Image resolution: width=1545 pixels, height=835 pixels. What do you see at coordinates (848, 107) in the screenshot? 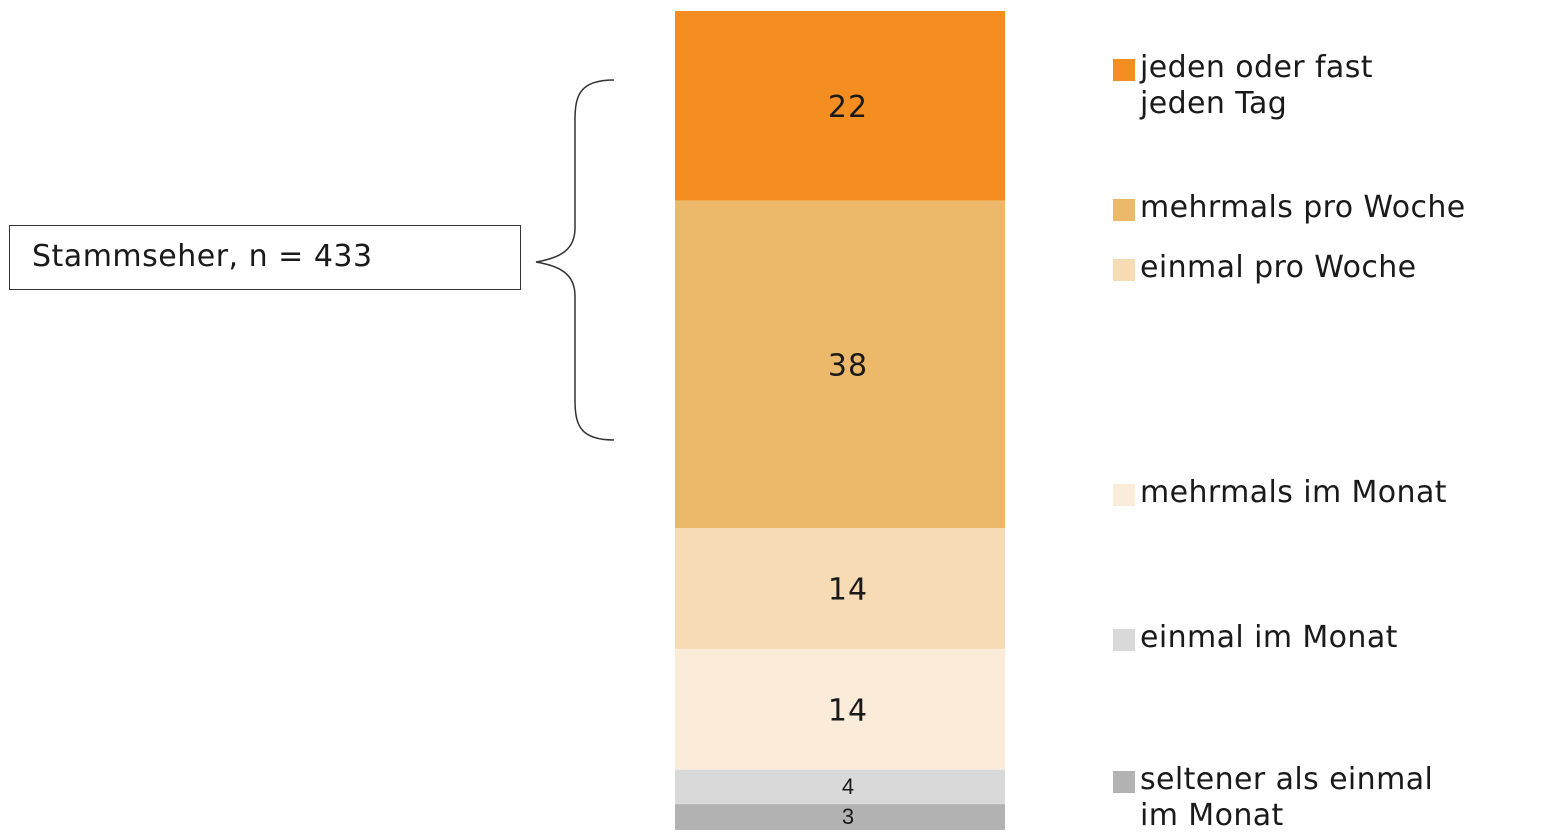
I see `data-label-1: 22` at bounding box center [848, 107].